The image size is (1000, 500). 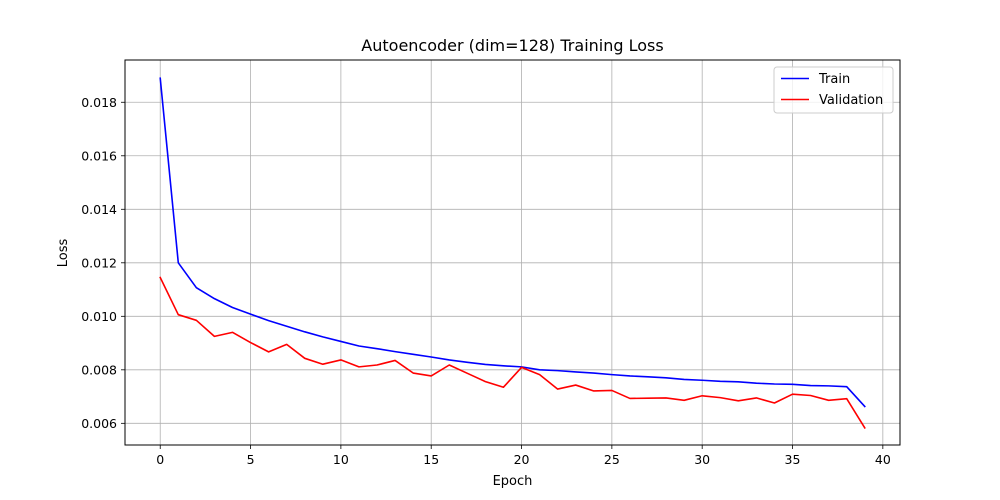 I want to click on x-tick-label: 25, so click(x=612, y=459).